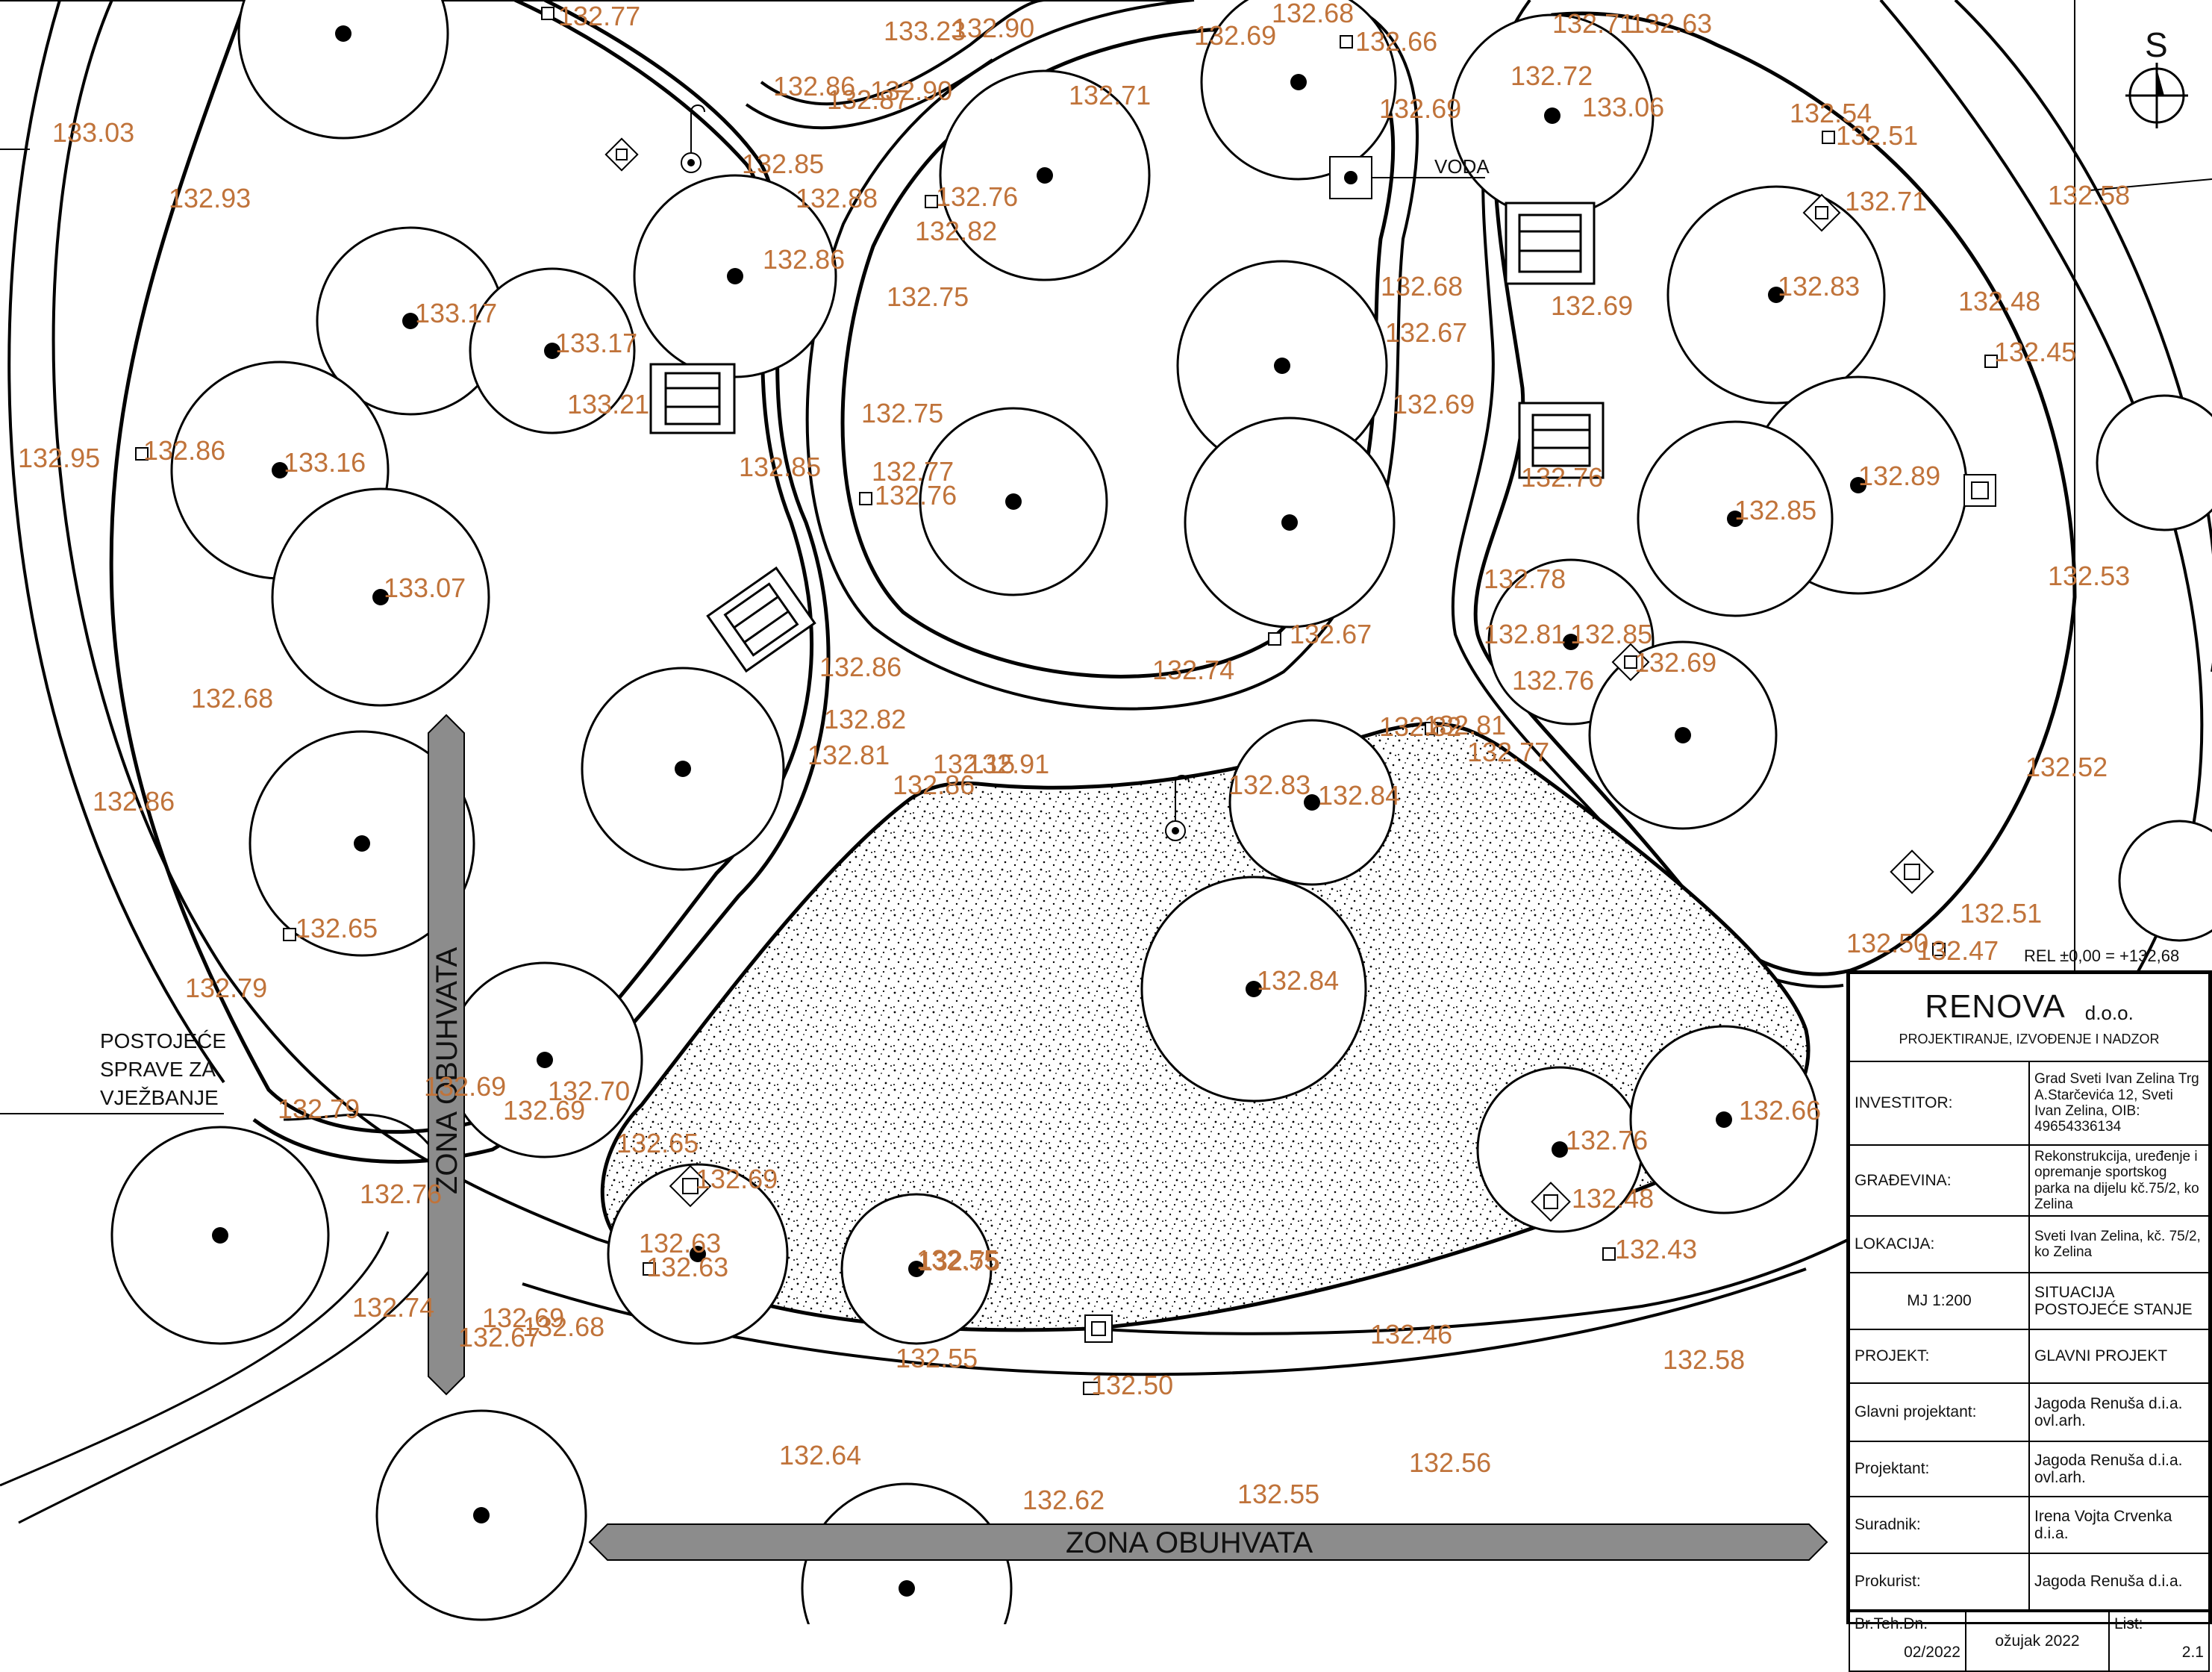 This screenshot has height=1672, width=2212. Describe the element at coordinates (608, 404) in the screenshot. I see `elevation-spot: 133.21` at that location.